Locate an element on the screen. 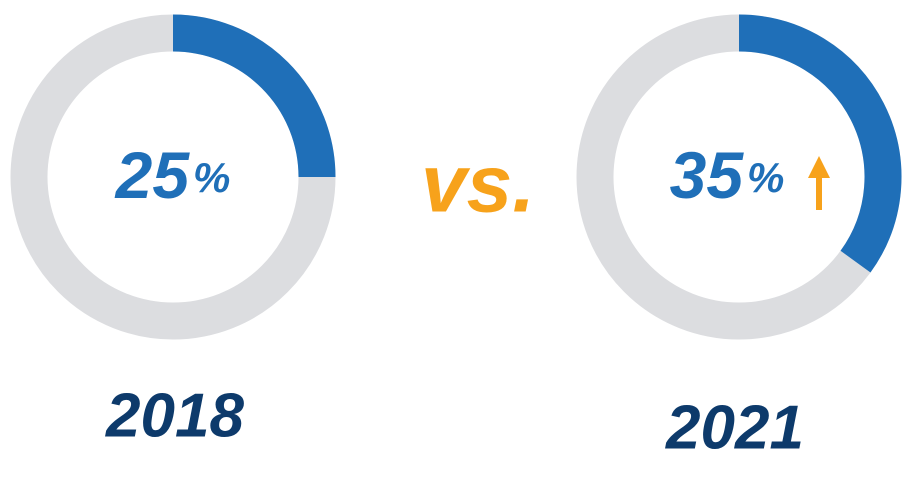  increase-arrow is located at coordinates (819, 183).